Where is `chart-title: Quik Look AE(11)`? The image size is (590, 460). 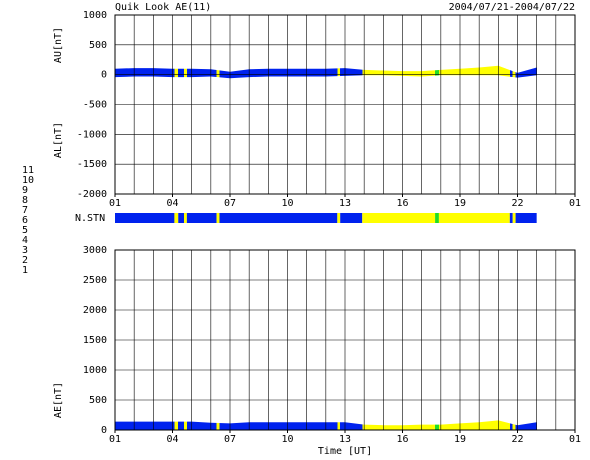
chart-title: Quik Look AE(11) is located at coordinates (163, 7).